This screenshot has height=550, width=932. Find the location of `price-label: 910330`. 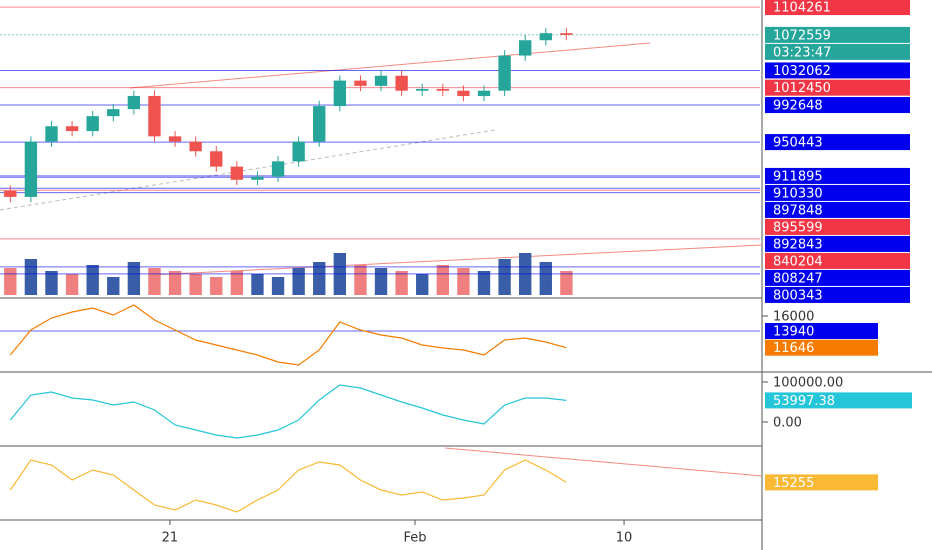

price-label: 910330 is located at coordinates (798, 193).